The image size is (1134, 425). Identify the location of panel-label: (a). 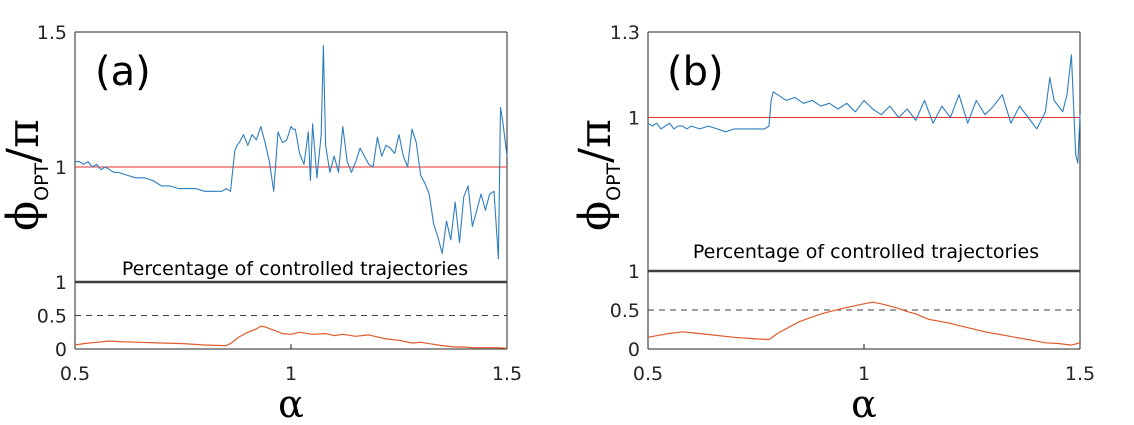
(123, 72).